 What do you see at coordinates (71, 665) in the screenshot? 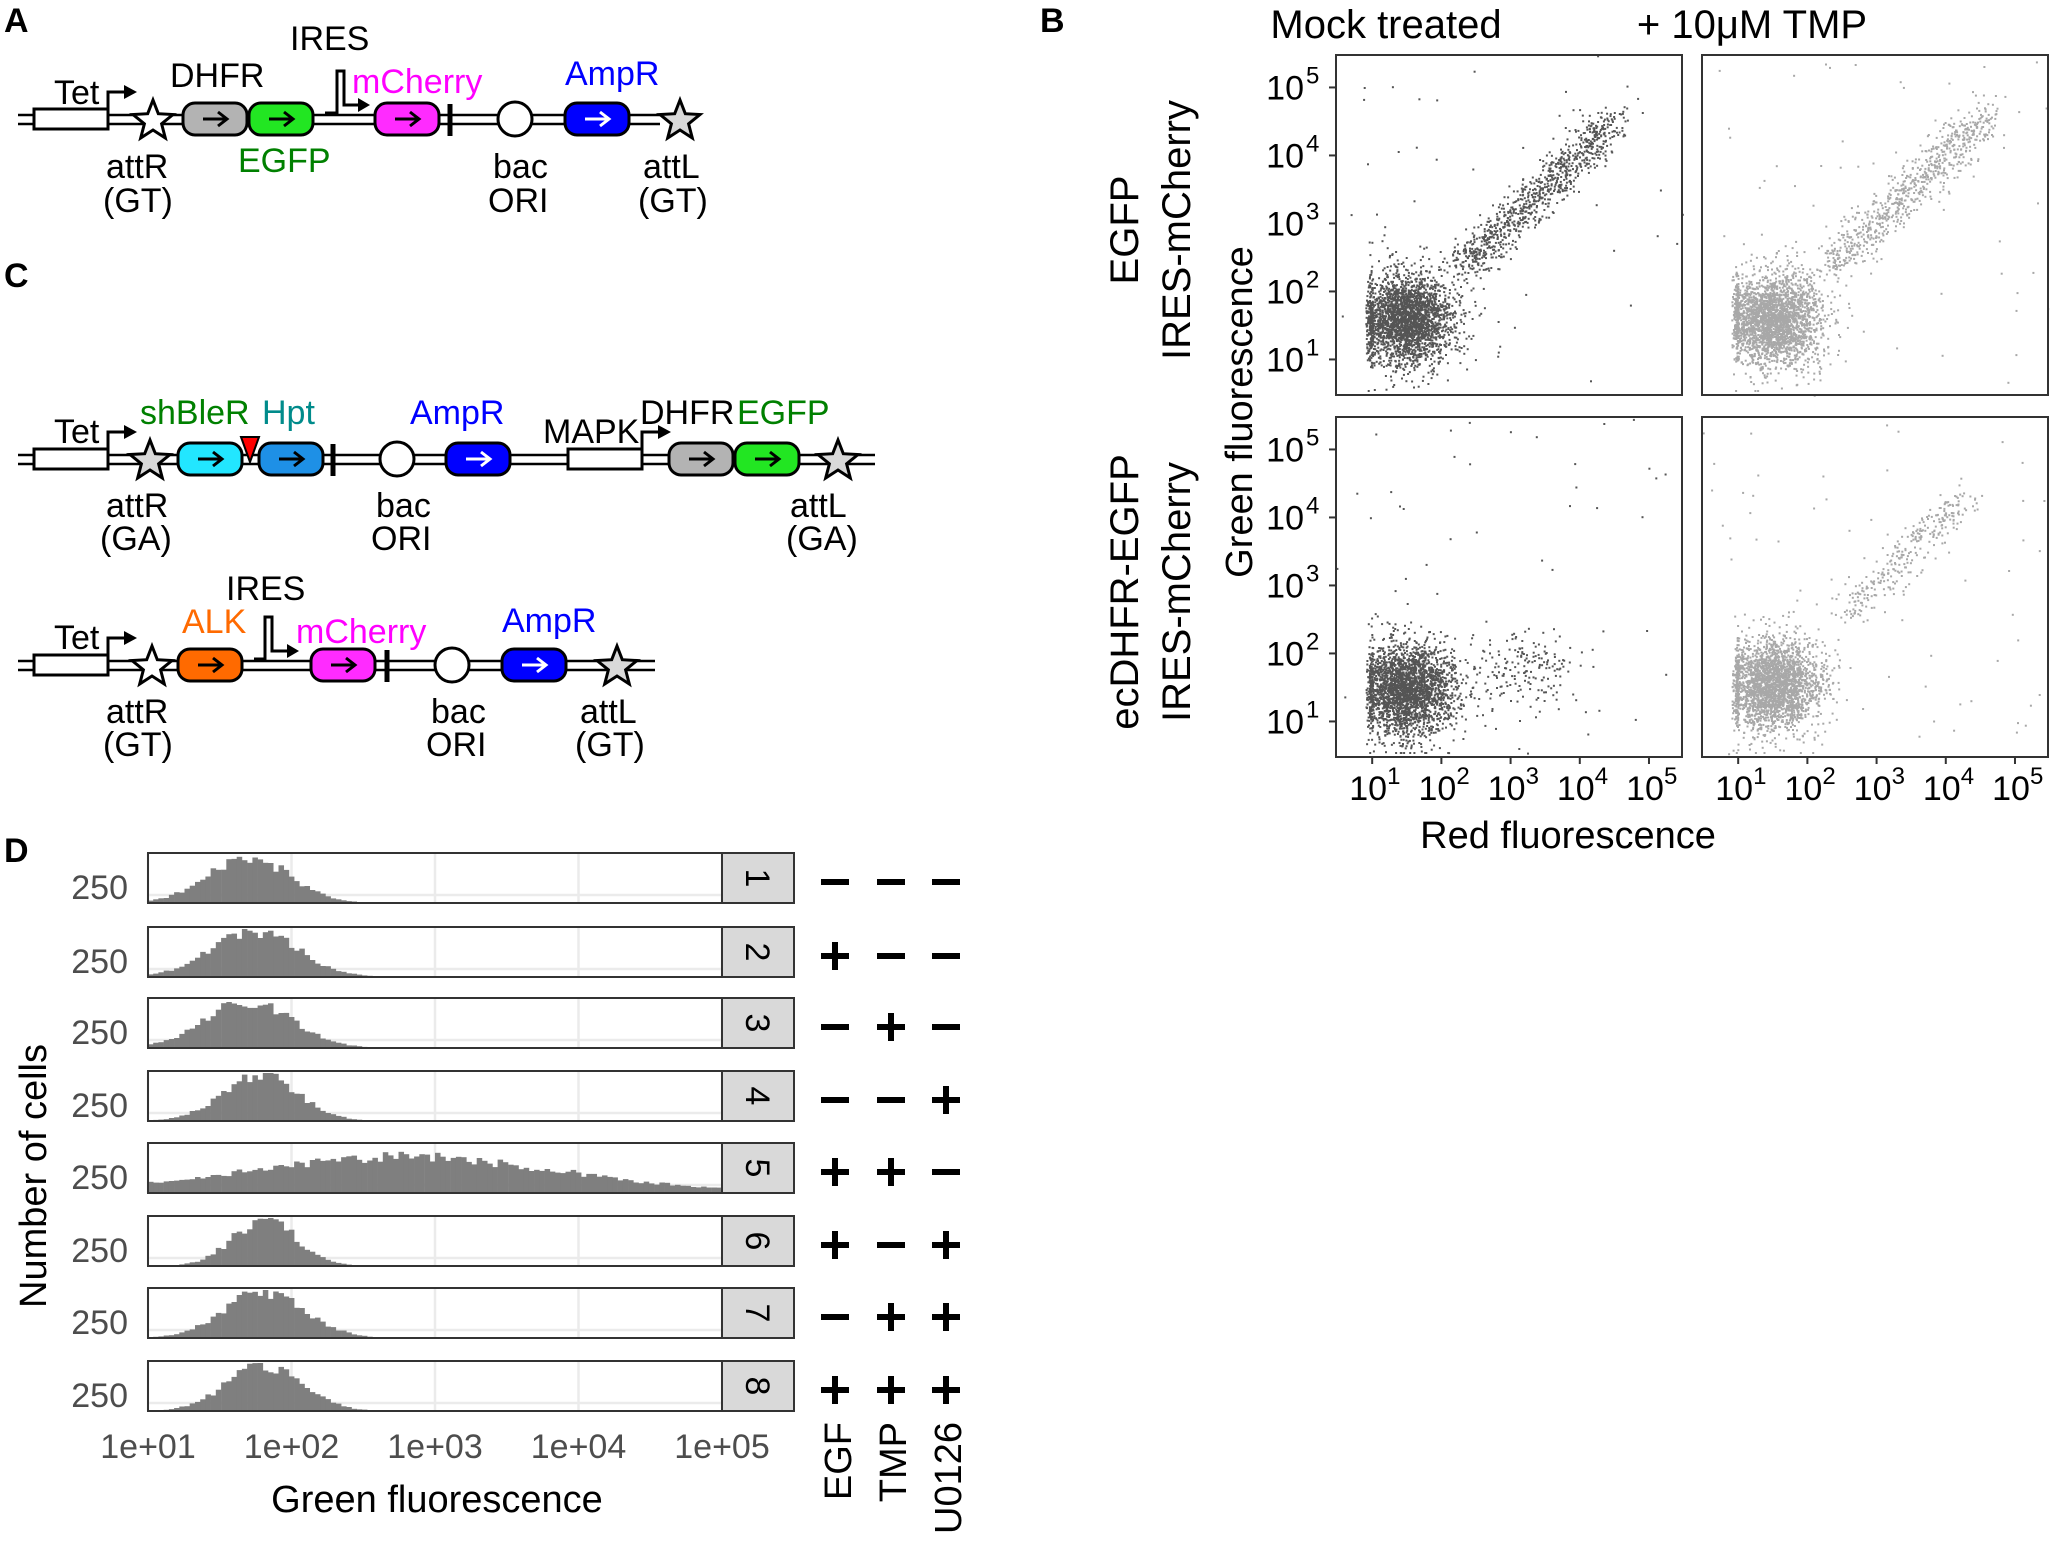
I see `tet-promoter-box` at bounding box center [71, 665].